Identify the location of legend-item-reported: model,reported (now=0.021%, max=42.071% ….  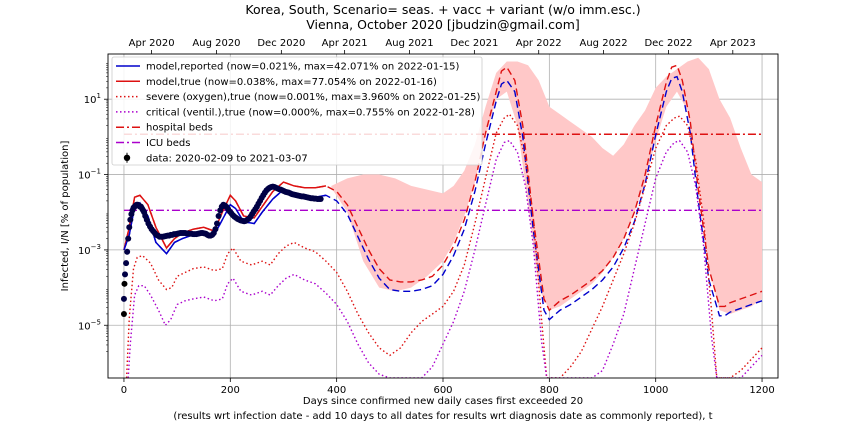
(288, 67).